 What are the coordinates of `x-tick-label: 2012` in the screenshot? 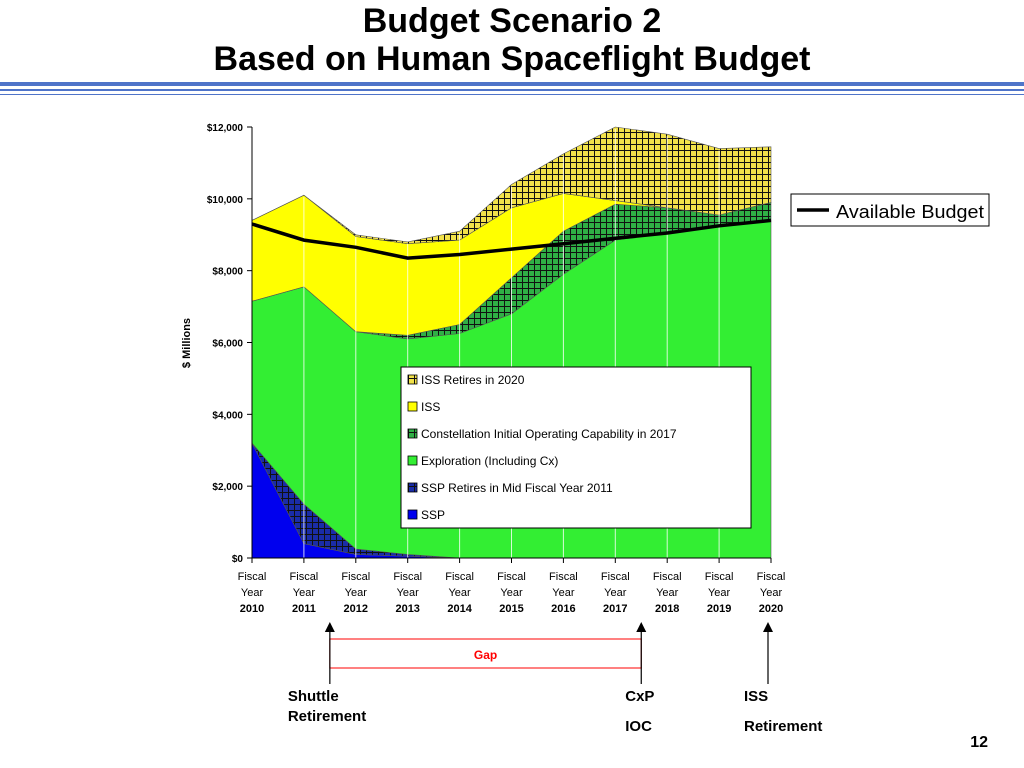 It's located at (356, 609).